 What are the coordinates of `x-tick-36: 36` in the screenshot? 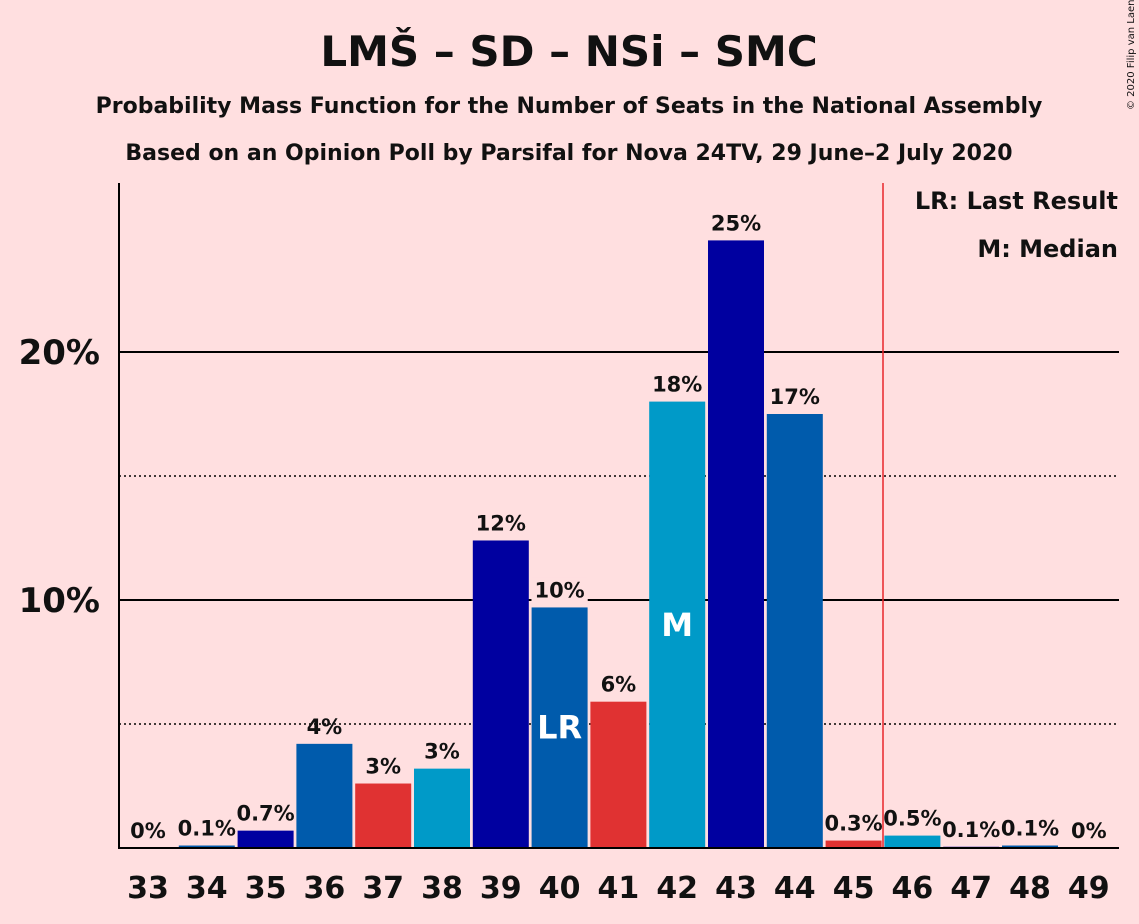 It's located at (325, 888).